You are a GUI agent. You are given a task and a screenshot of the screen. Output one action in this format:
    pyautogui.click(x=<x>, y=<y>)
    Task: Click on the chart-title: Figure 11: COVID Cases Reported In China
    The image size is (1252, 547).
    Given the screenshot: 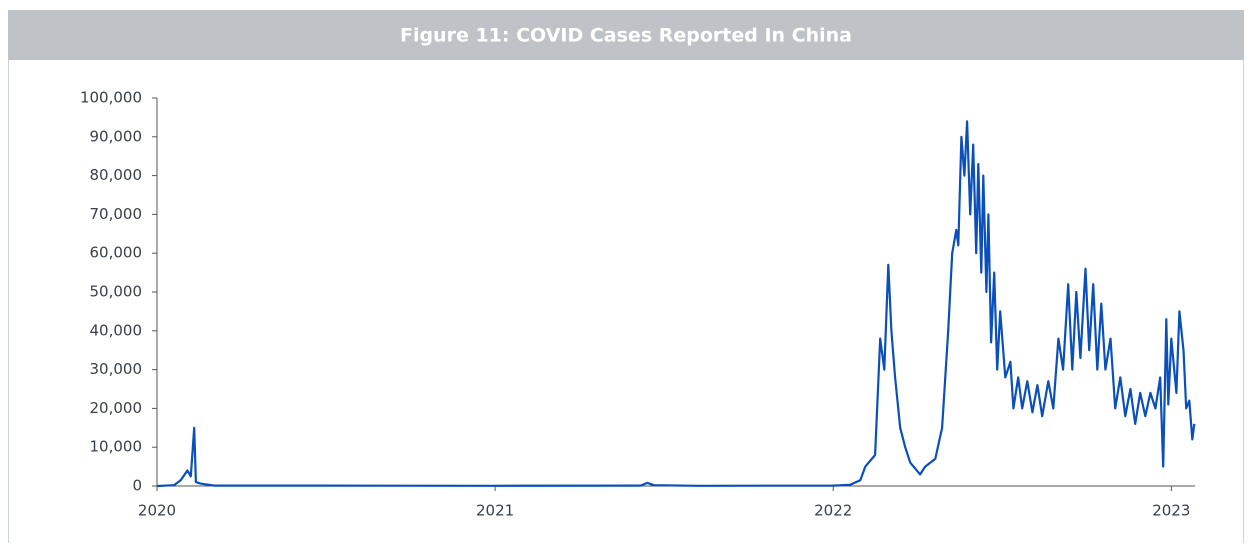 What is the action you would take?
    pyautogui.click(x=626, y=36)
    